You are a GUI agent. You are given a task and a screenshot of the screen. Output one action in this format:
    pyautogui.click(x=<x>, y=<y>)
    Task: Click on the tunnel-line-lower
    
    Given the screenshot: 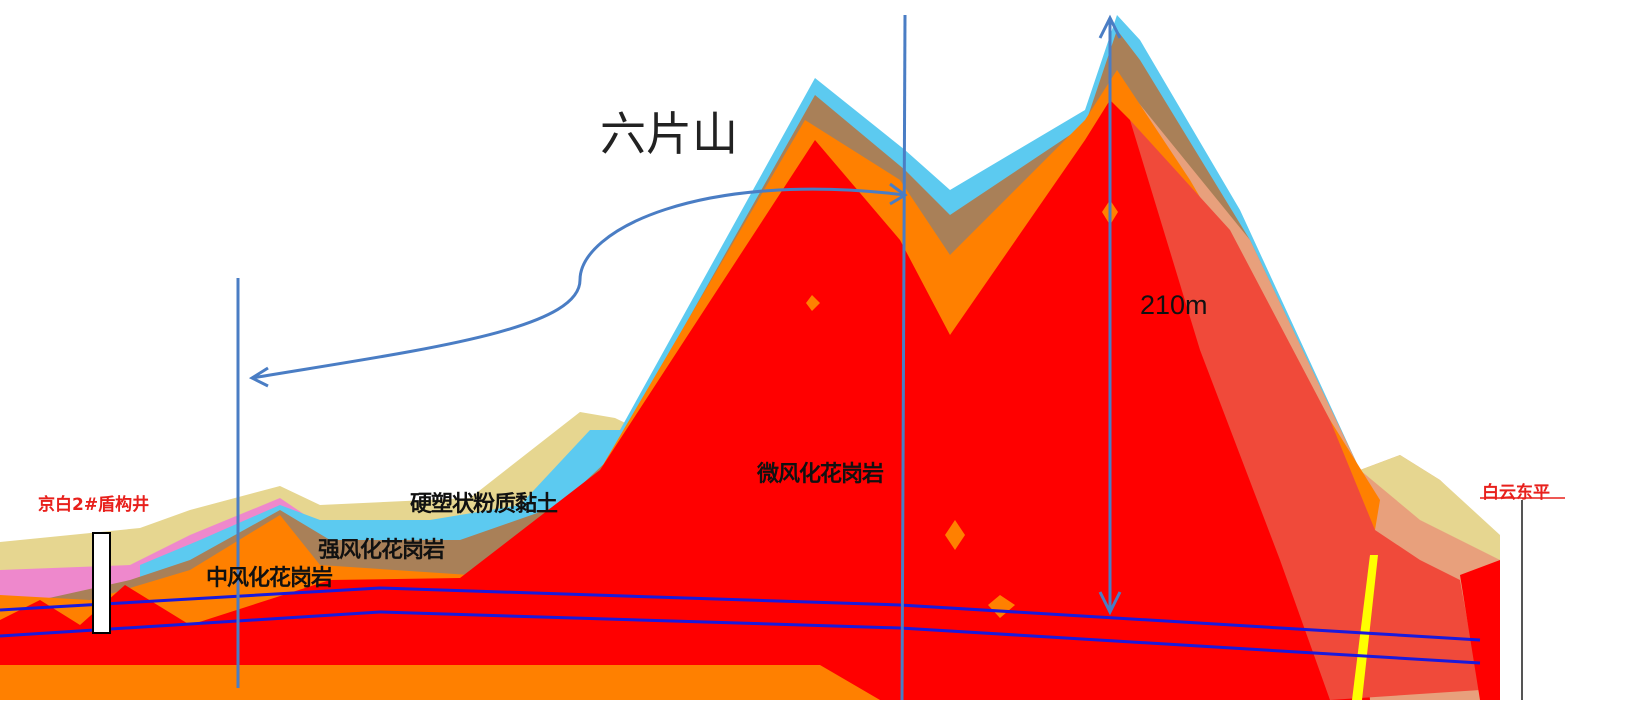 What is the action you would take?
    pyautogui.click(x=740, y=637)
    